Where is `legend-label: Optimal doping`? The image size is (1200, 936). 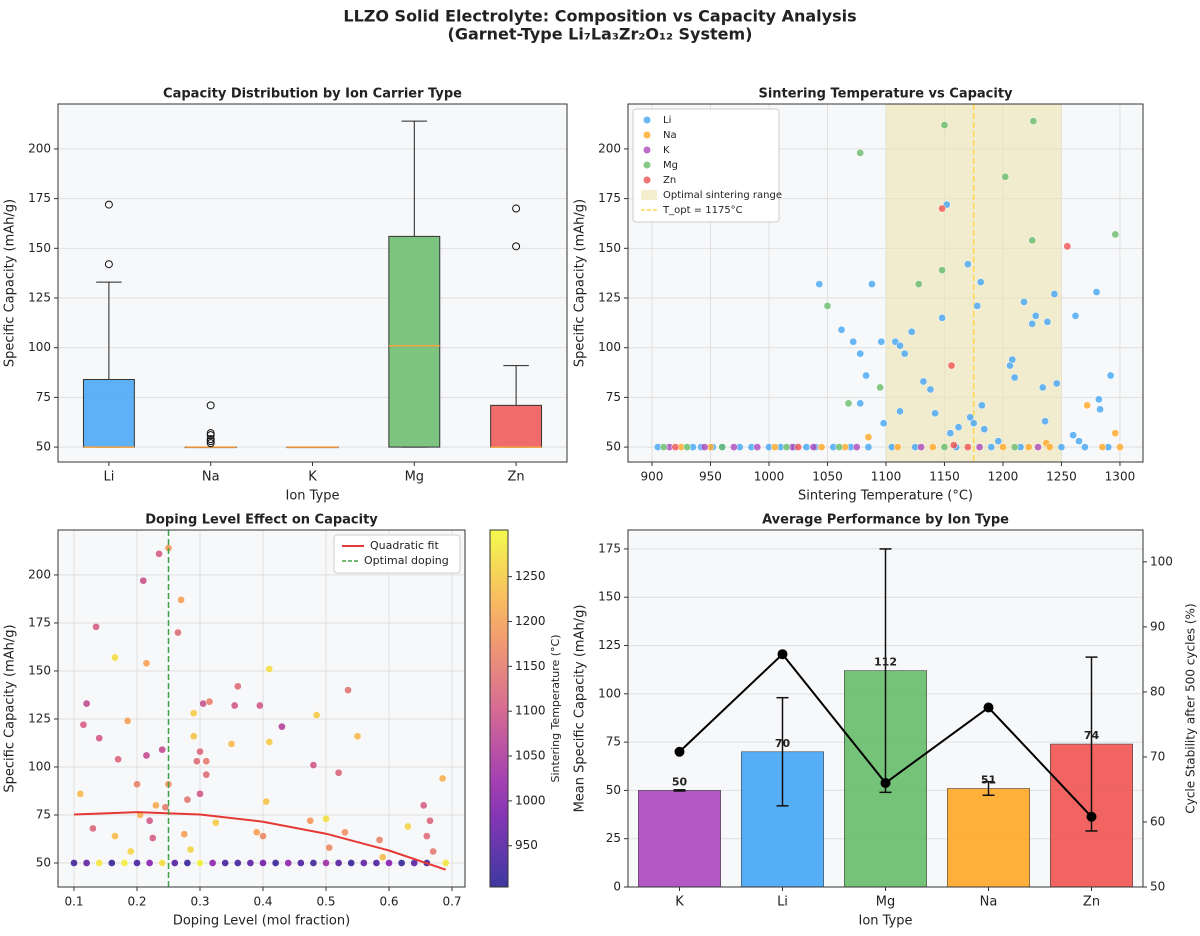
legend-label: Optimal doping is located at coordinates (406, 560).